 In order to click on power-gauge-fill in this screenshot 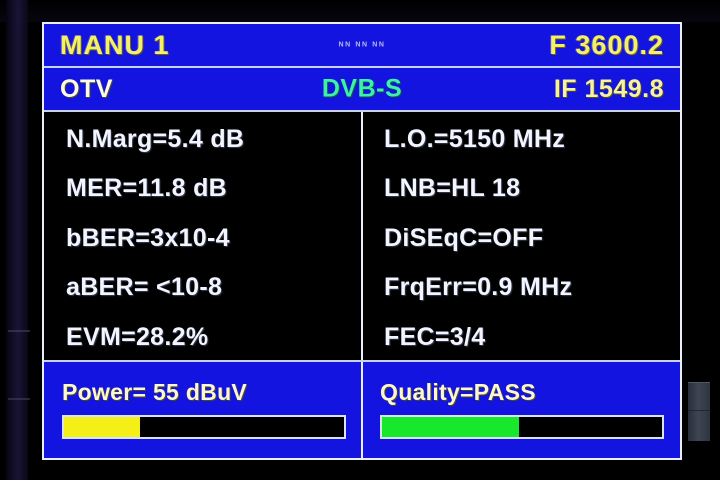, I will do `click(102, 427)`.